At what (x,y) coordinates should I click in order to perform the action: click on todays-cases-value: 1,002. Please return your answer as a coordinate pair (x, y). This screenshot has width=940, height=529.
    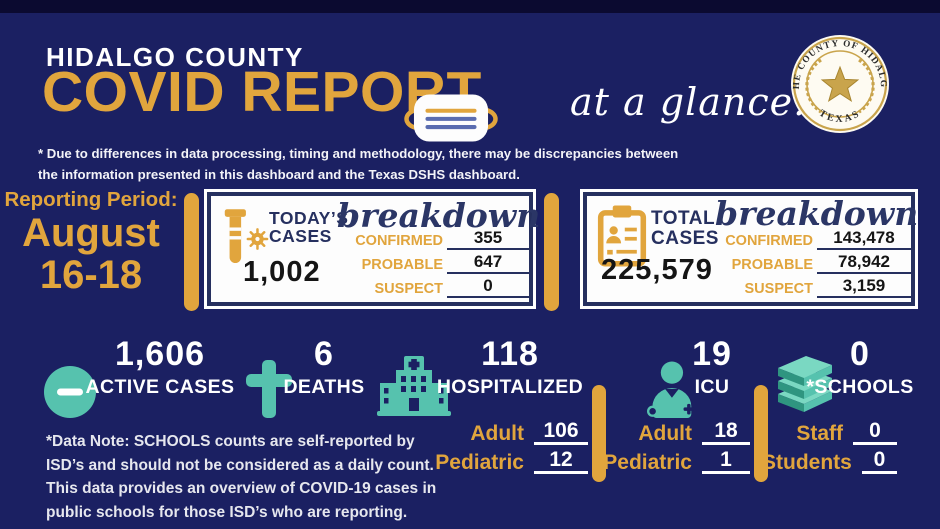
    Looking at the image, I should click on (282, 272).